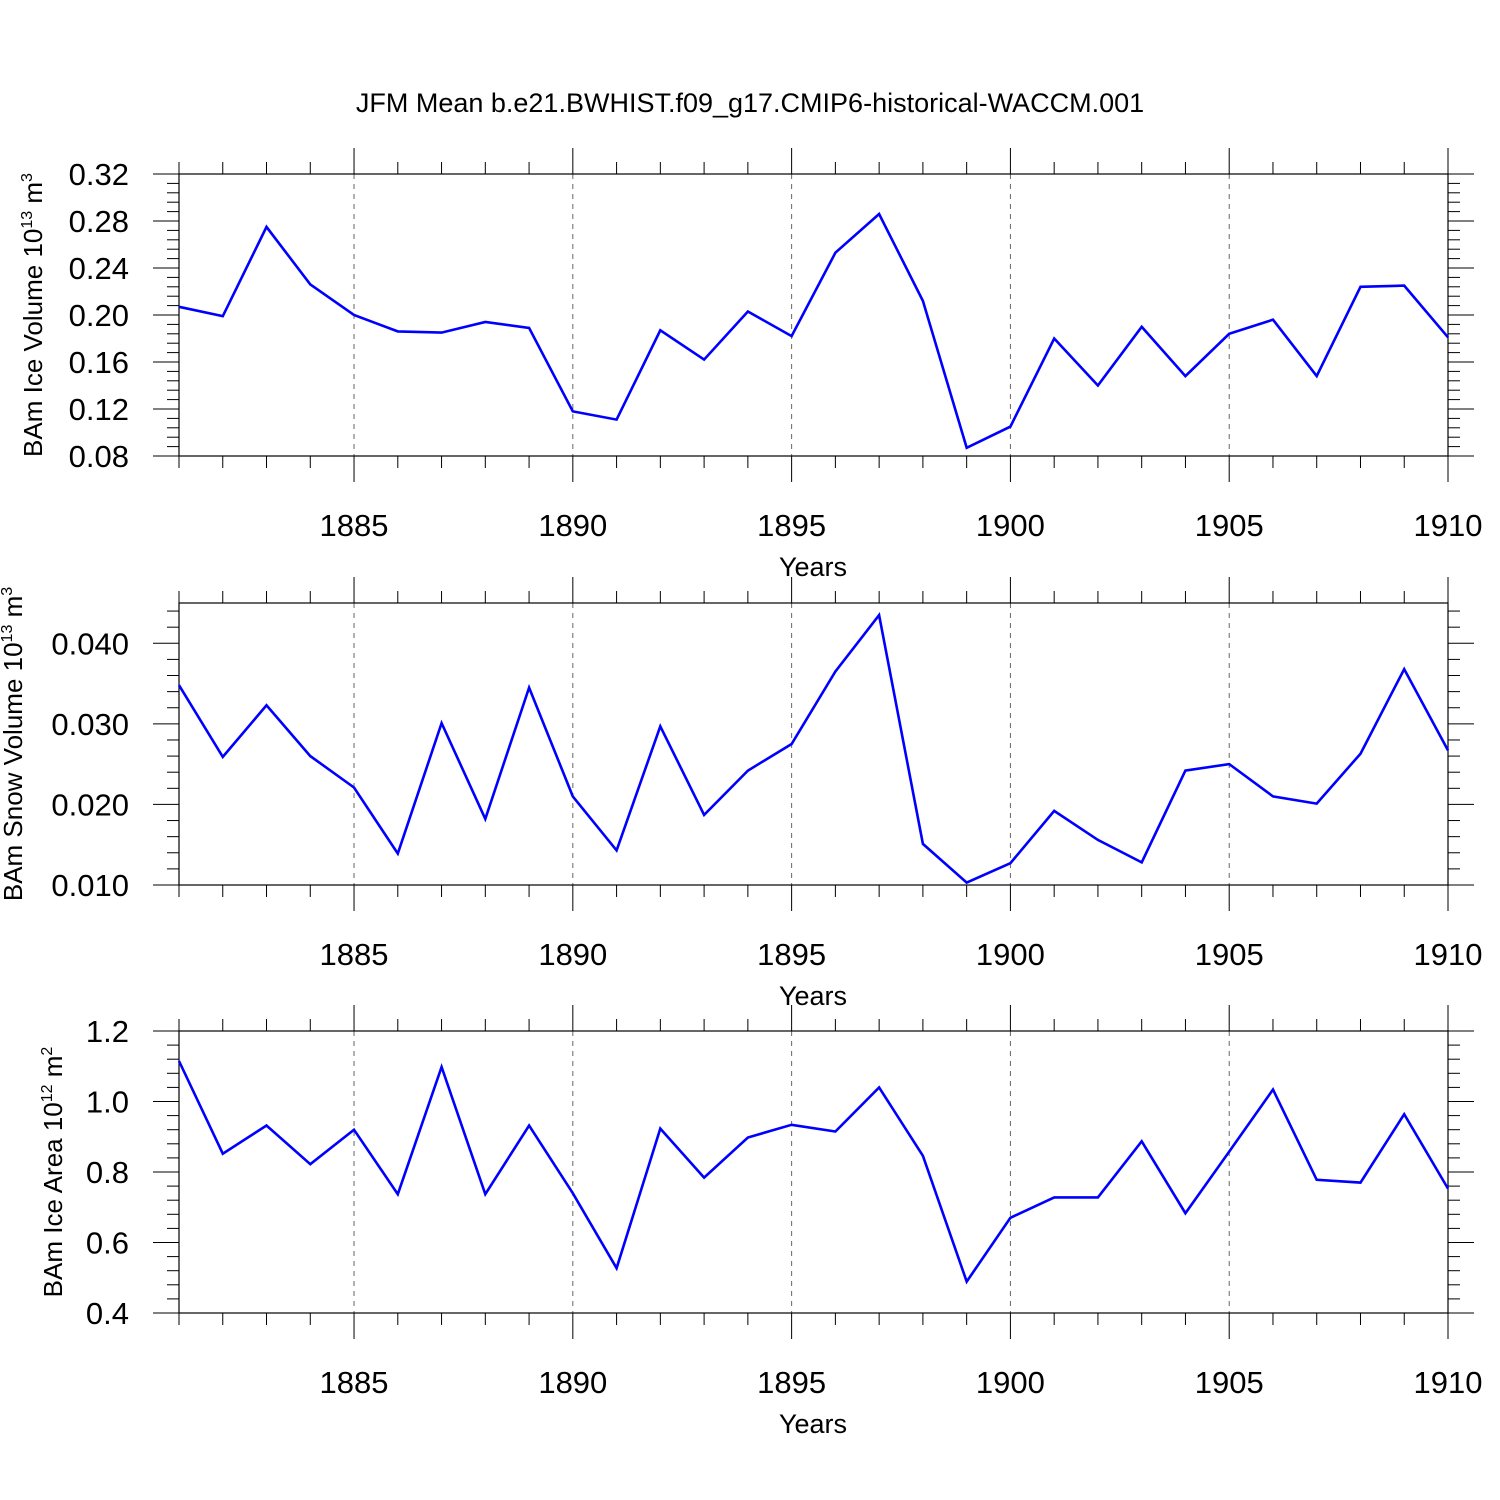 This screenshot has height=1500, width=1500. What do you see at coordinates (791, 1382) in the screenshot?
I see `chart-2-x-tick-label-1895: 1895` at bounding box center [791, 1382].